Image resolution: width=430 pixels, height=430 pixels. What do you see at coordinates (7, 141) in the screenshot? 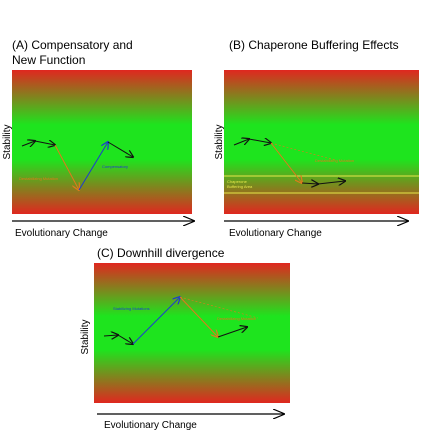
I see `panel-a-y-label: Stability` at bounding box center [7, 141].